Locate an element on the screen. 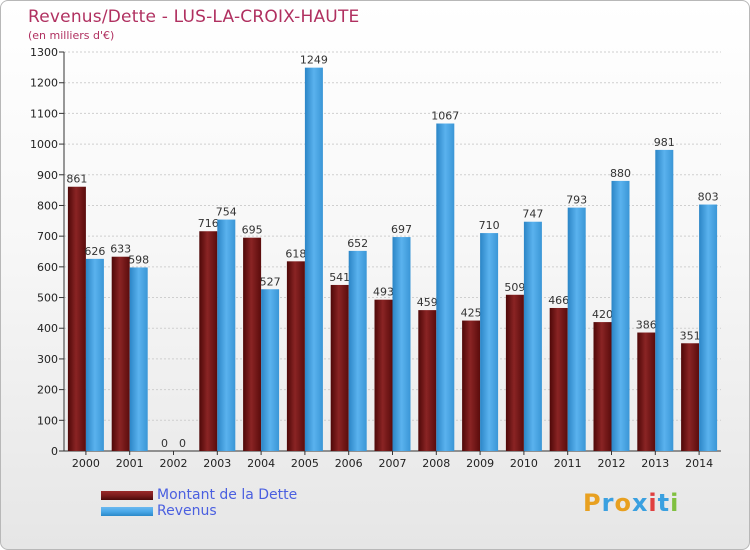  legend-swatch-dette is located at coordinates (127, 495).